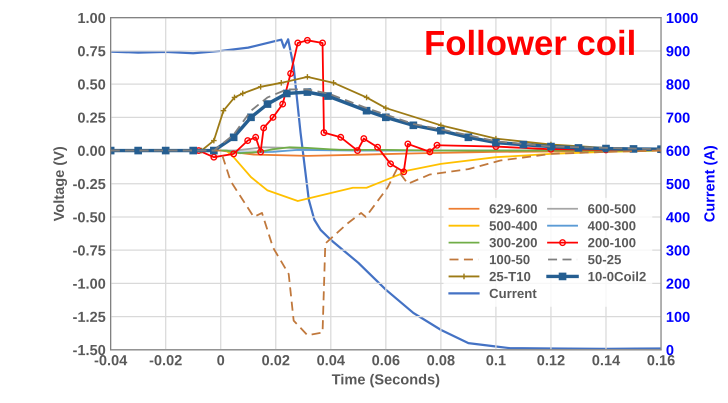  What do you see at coordinates (89, 184) in the screenshot?
I see `y-tick-label: -0.25` at bounding box center [89, 184].